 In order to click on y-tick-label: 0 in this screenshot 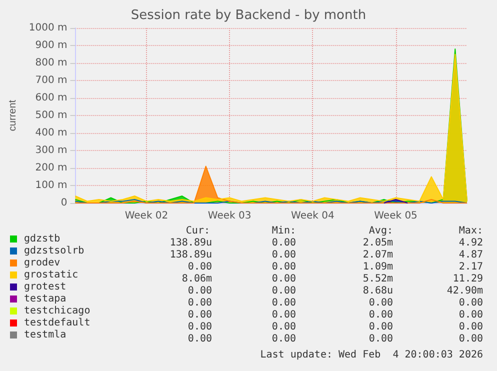, I will do `click(64, 203)`.